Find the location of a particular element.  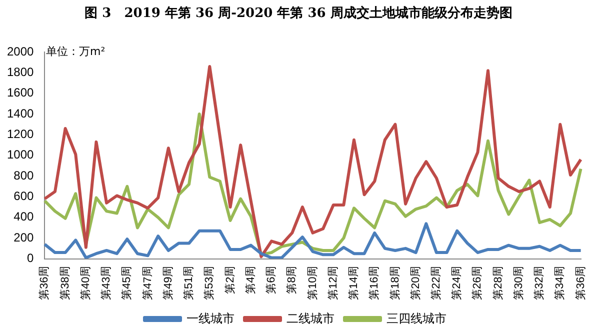

x-tick-label: 第18周 is located at coordinates (395, 283).